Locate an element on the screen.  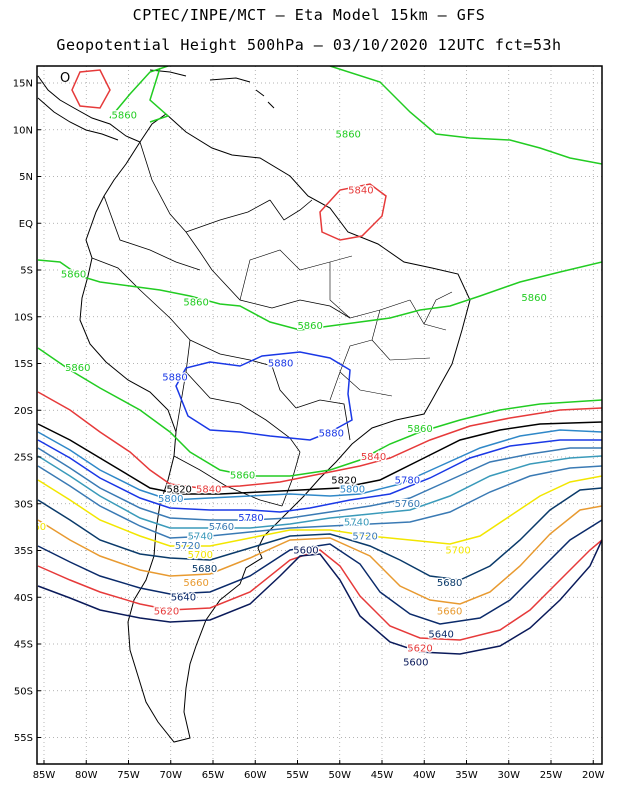
contour-label-60: 60 is located at coordinates (39, 527).